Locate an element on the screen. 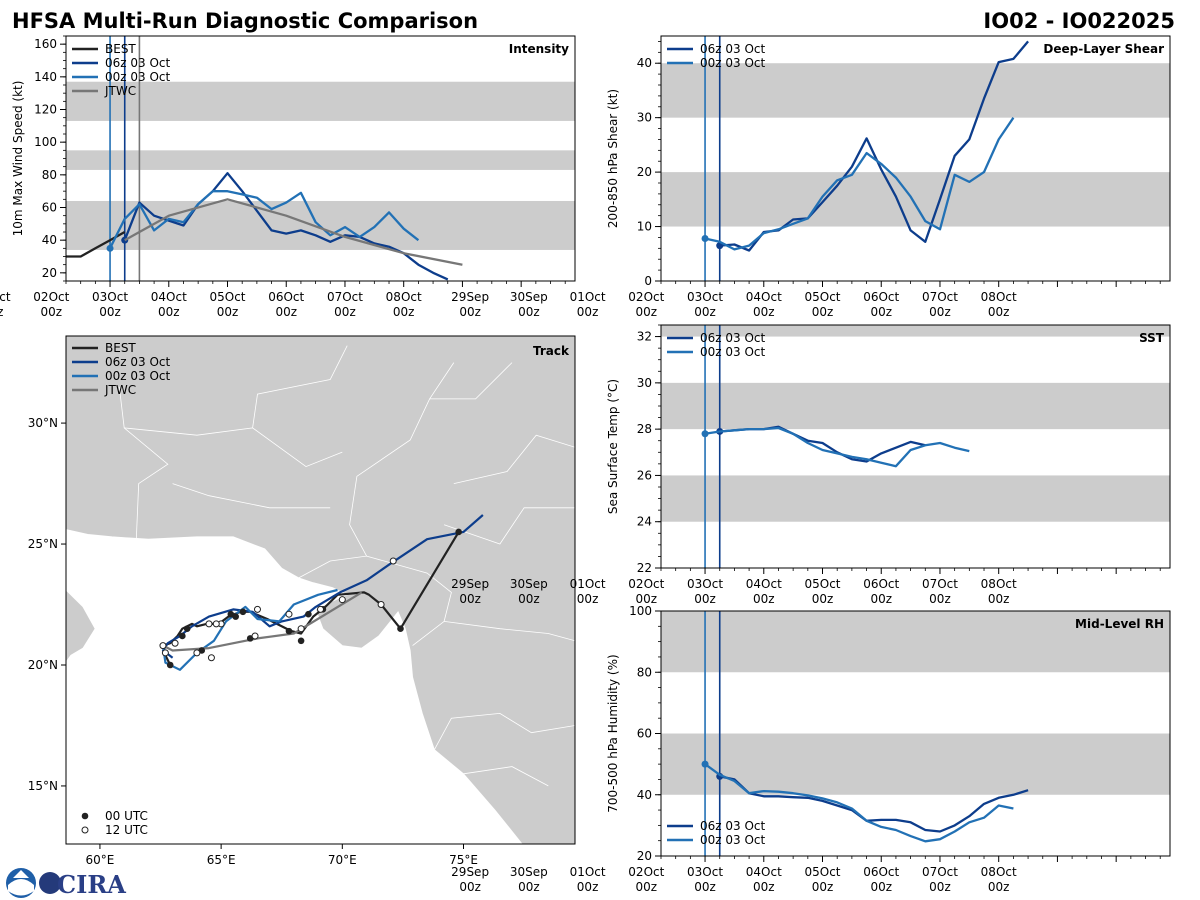 The width and height of the screenshot is (1200, 900). lon-tick-label: 75°E is located at coordinates (463, 860).